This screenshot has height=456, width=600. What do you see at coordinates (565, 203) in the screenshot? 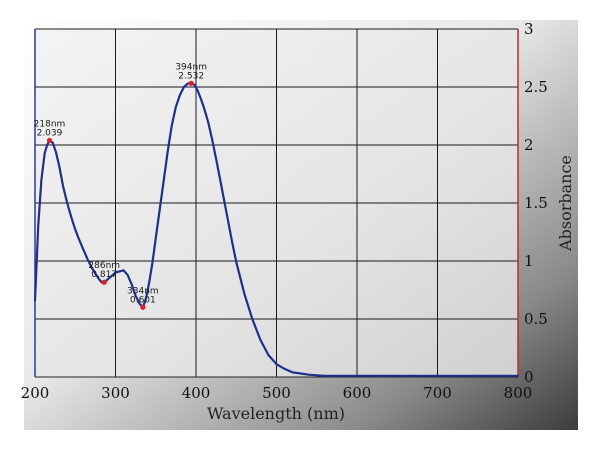
I see `y-axis-title: Absorbance` at bounding box center [565, 203].